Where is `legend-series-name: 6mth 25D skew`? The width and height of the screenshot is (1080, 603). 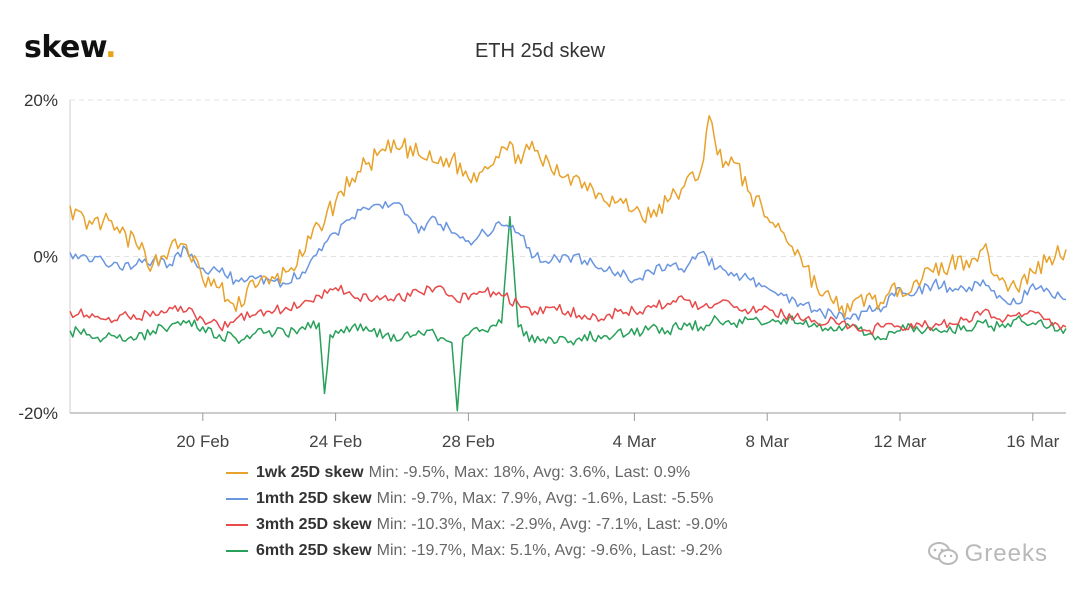
legend-series-name: 6mth 25D skew is located at coordinates (314, 550).